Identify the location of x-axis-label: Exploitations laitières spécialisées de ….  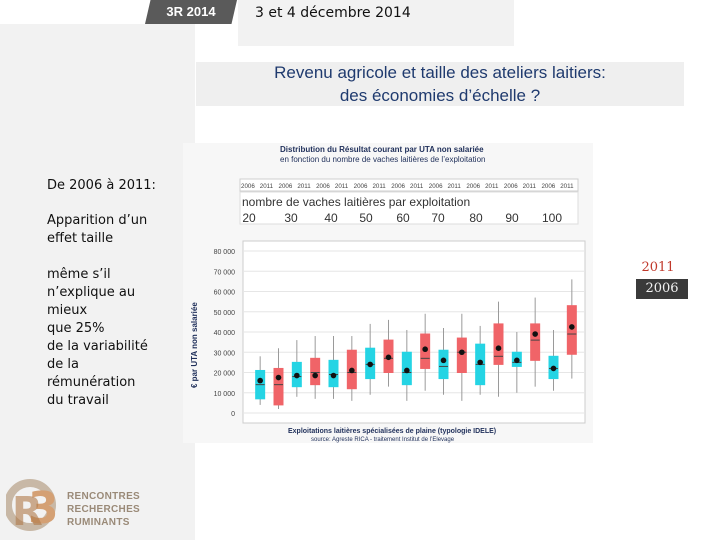
(392, 431).